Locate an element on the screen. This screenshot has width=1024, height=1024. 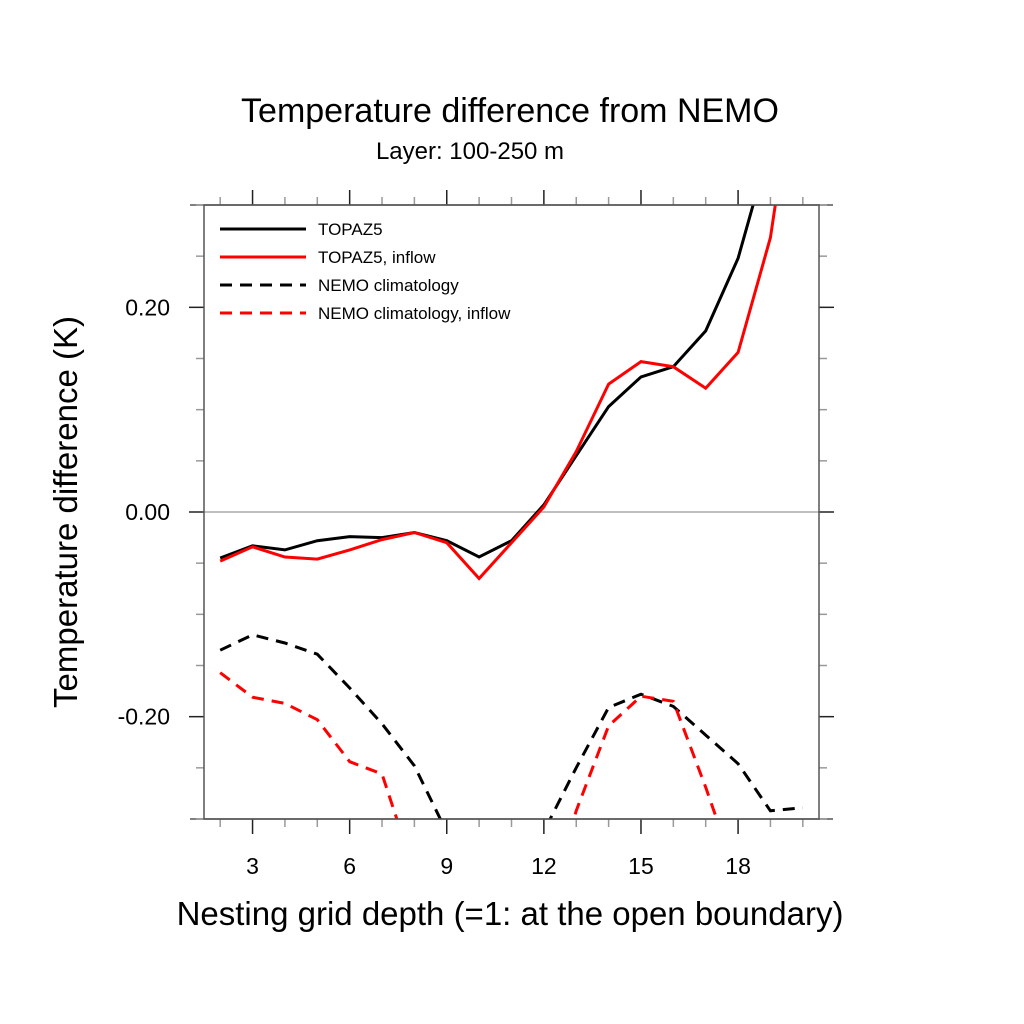
series-nemo-climatology-inflow is located at coordinates (469, 745).